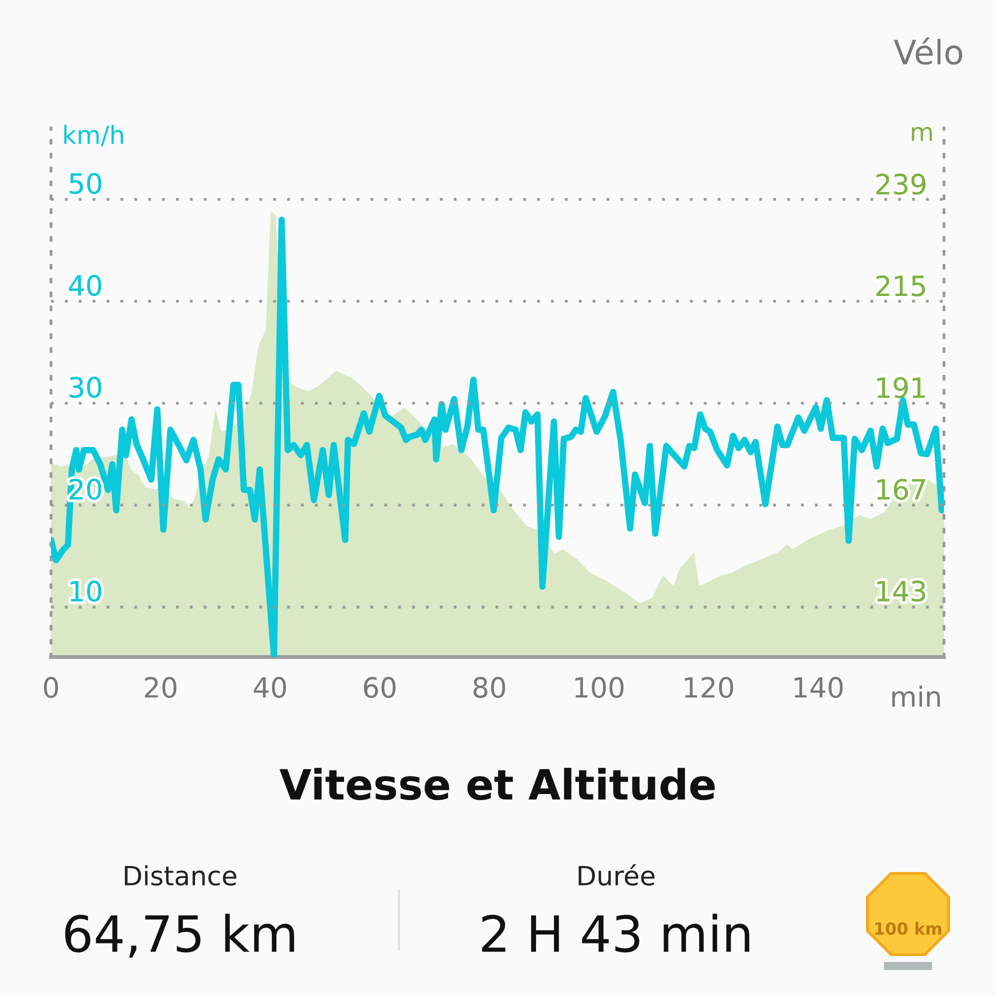 This screenshot has width=996, height=996. I want to click on x-tick-label: 120, so click(709, 687).